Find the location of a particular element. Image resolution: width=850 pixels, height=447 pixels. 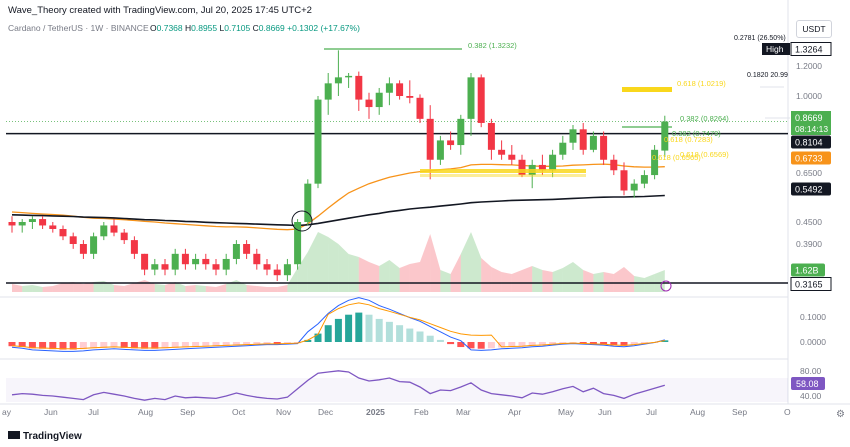

low-label: 0.3165 is located at coordinates (809, 285).